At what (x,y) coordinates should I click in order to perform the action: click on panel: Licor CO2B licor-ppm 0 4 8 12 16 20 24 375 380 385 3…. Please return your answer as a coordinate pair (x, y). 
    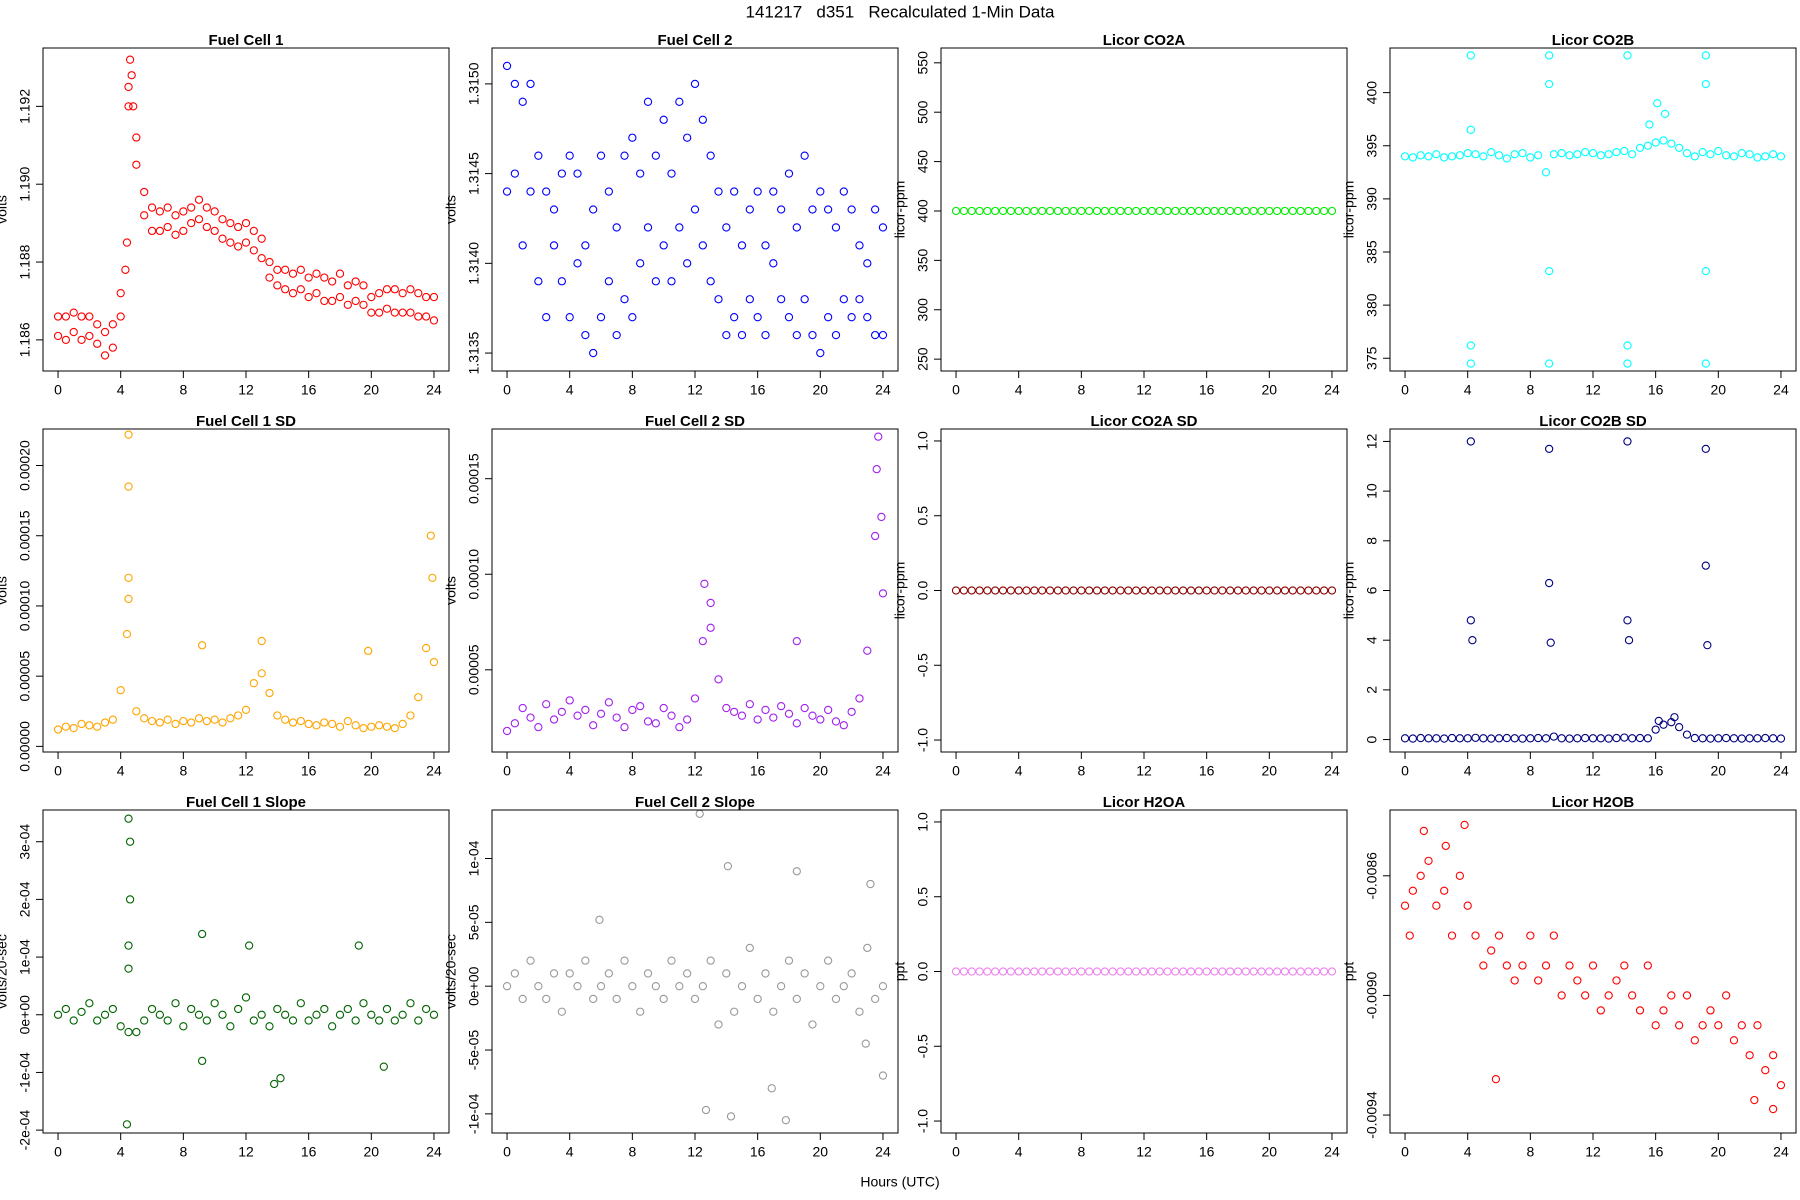
    Looking at the image, I should click on (1569, 215).